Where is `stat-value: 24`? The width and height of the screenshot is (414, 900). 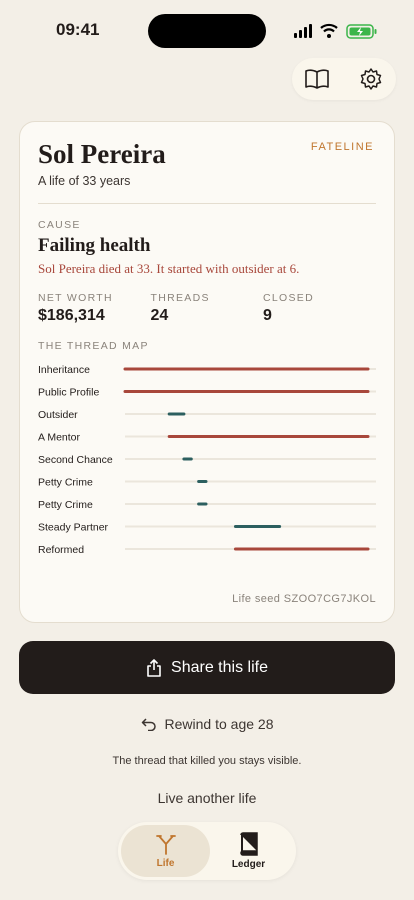
stat-value: 24 is located at coordinates (159, 315).